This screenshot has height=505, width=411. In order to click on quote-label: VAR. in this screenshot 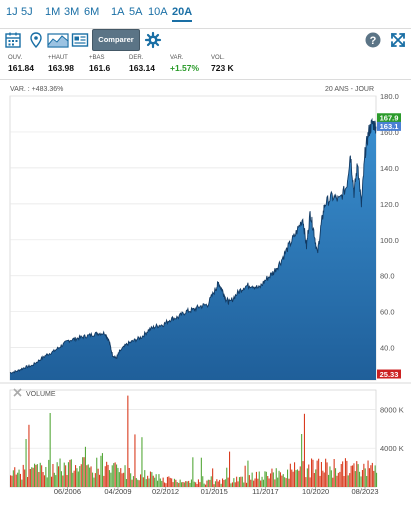, I will do `click(177, 58)`.